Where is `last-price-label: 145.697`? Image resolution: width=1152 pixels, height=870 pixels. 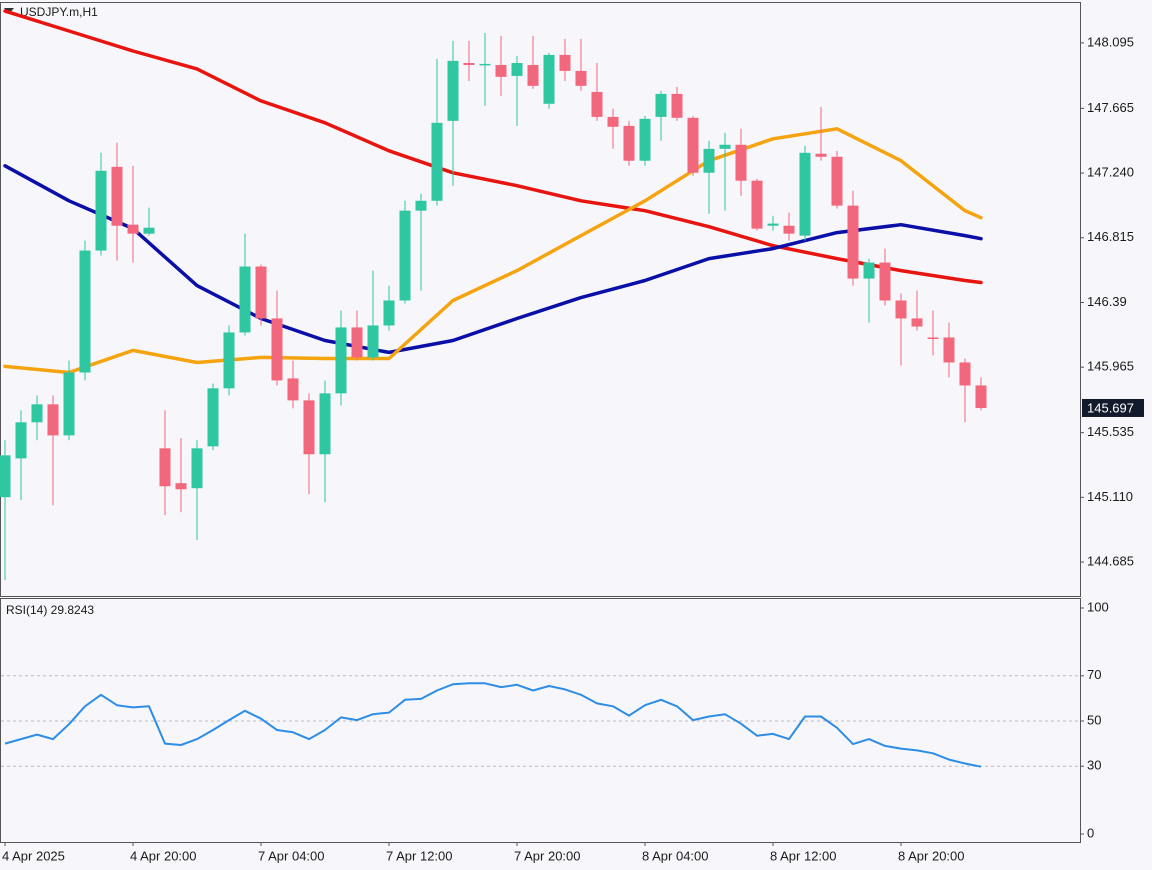
last-price-label: 145.697 is located at coordinates (1110, 407).